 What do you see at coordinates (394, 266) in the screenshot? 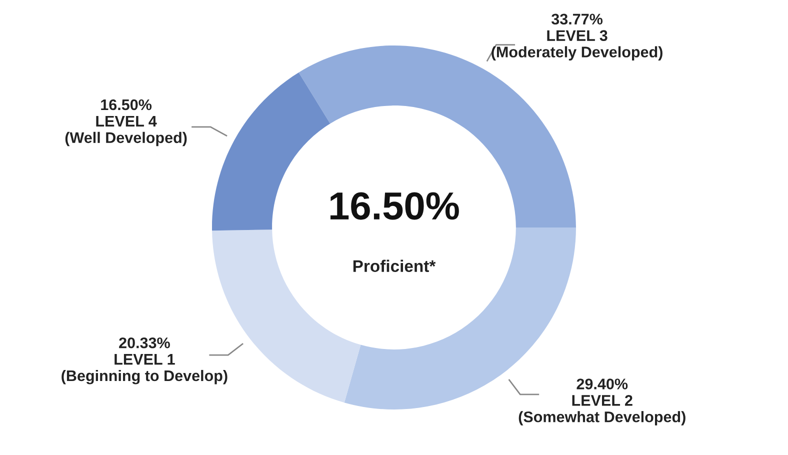
I see `text: Proficient*` at bounding box center [394, 266].